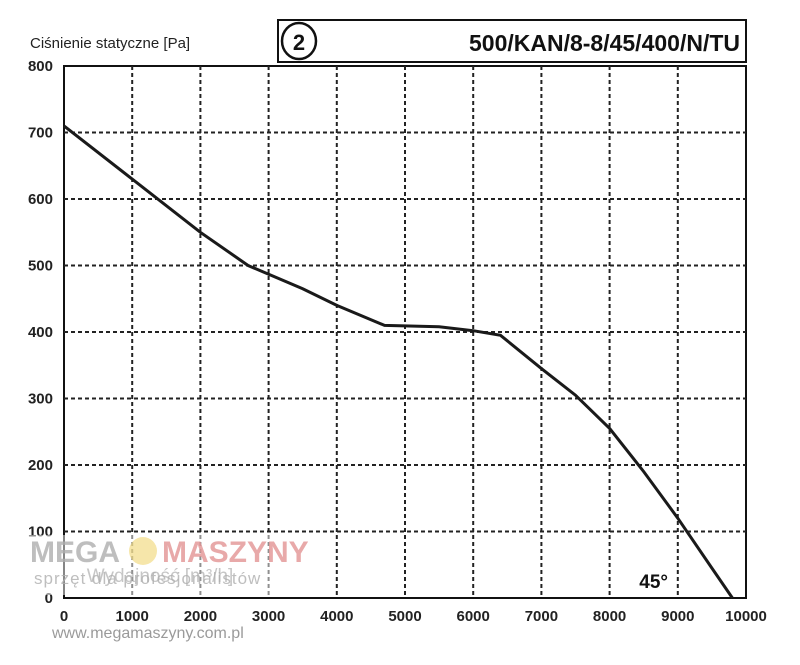 This screenshot has width=800, height=665. I want to click on x-tick-label: 6000, so click(473, 616).